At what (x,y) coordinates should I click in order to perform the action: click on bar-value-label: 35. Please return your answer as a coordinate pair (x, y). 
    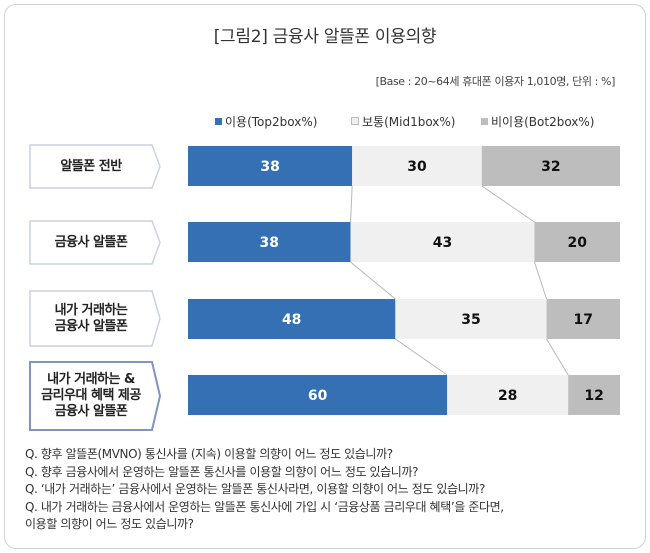
    Looking at the image, I should click on (470, 320).